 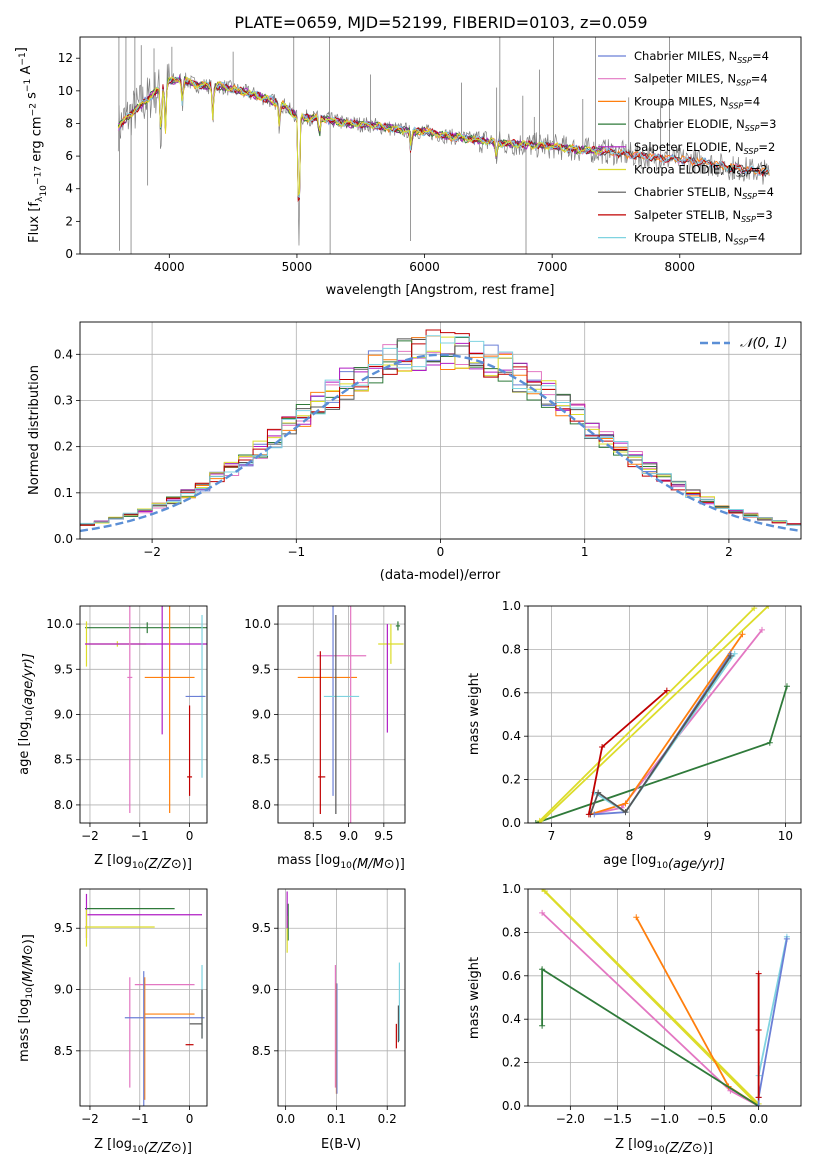 What do you see at coordinates (424, 267) in the screenshot?
I see `x-tick-label: 6000` at bounding box center [424, 267].